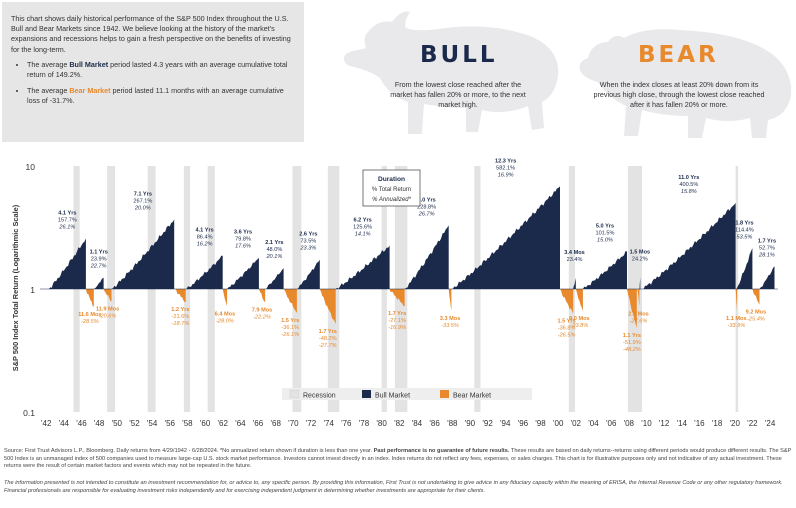 Image resolution: width=796 pixels, height=508 pixels. I want to click on bull-total-label: 101.5%, so click(604, 234).